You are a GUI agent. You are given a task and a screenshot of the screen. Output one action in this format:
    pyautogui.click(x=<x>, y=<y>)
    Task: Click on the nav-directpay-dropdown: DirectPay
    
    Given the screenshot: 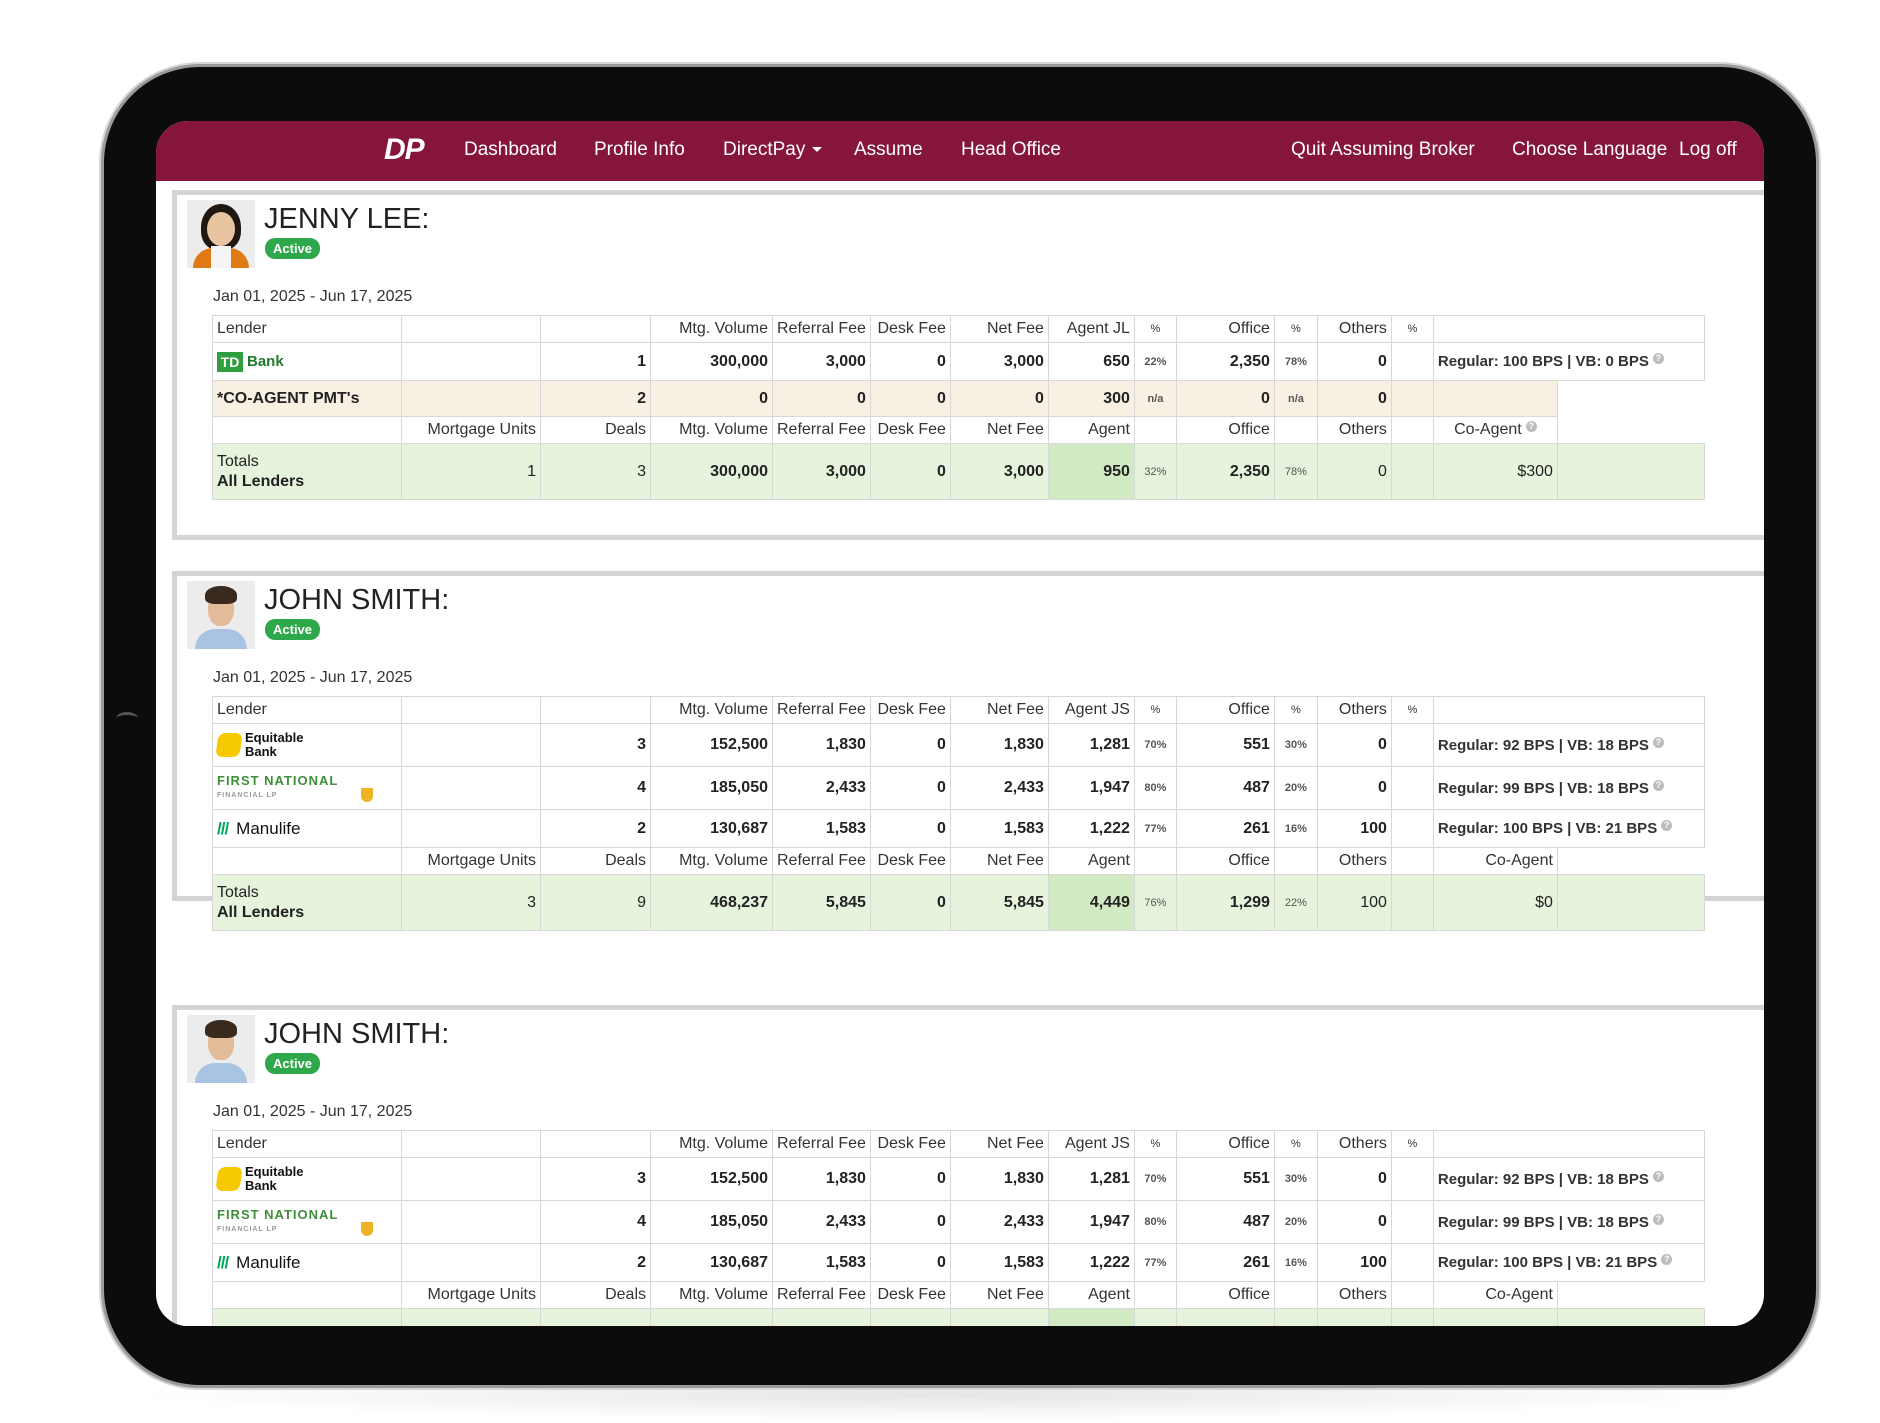 What is the action you would take?
    pyautogui.click(x=773, y=150)
    